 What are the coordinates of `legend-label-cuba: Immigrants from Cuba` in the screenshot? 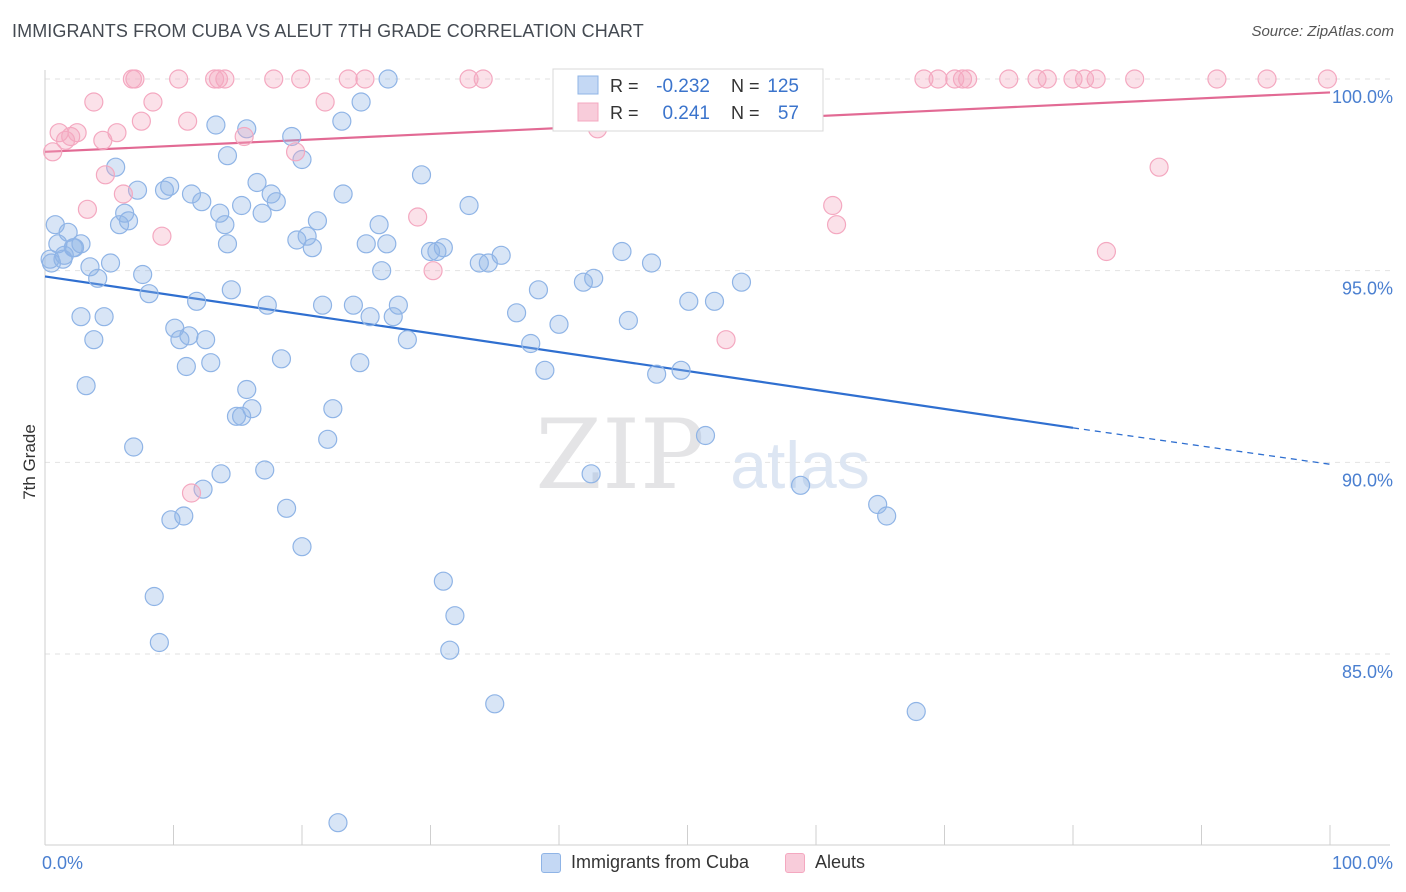 It's located at (660, 862).